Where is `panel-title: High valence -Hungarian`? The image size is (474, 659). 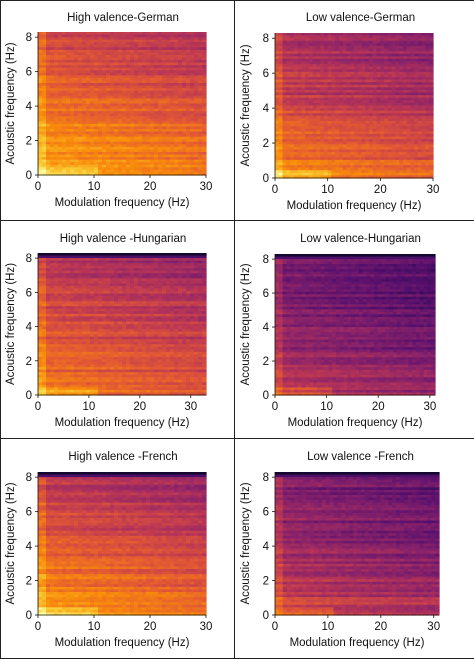
panel-title: High valence -Hungarian is located at coordinates (123, 239).